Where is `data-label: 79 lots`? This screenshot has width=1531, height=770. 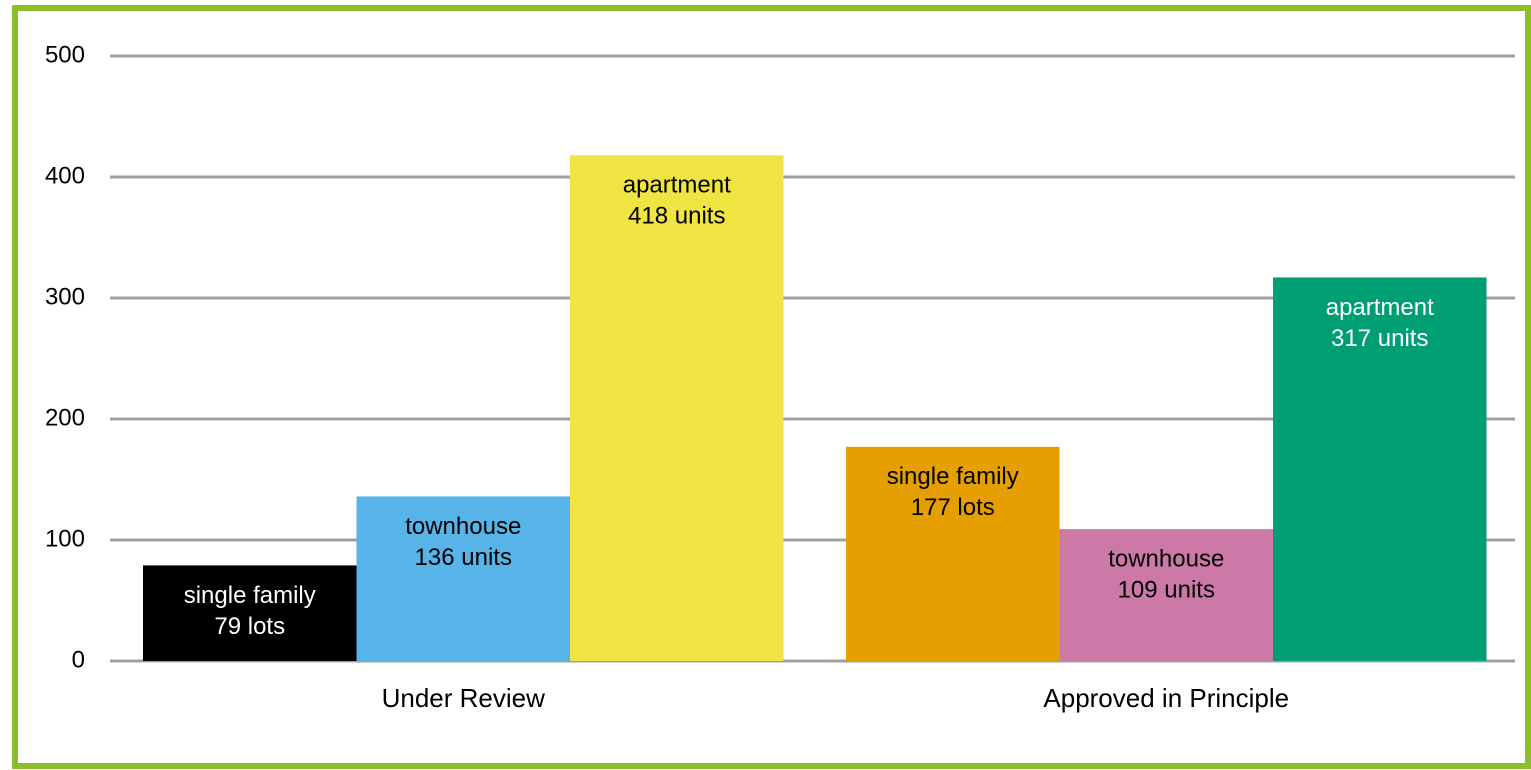
data-label: 79 lots is located at coordinates (249, 626).